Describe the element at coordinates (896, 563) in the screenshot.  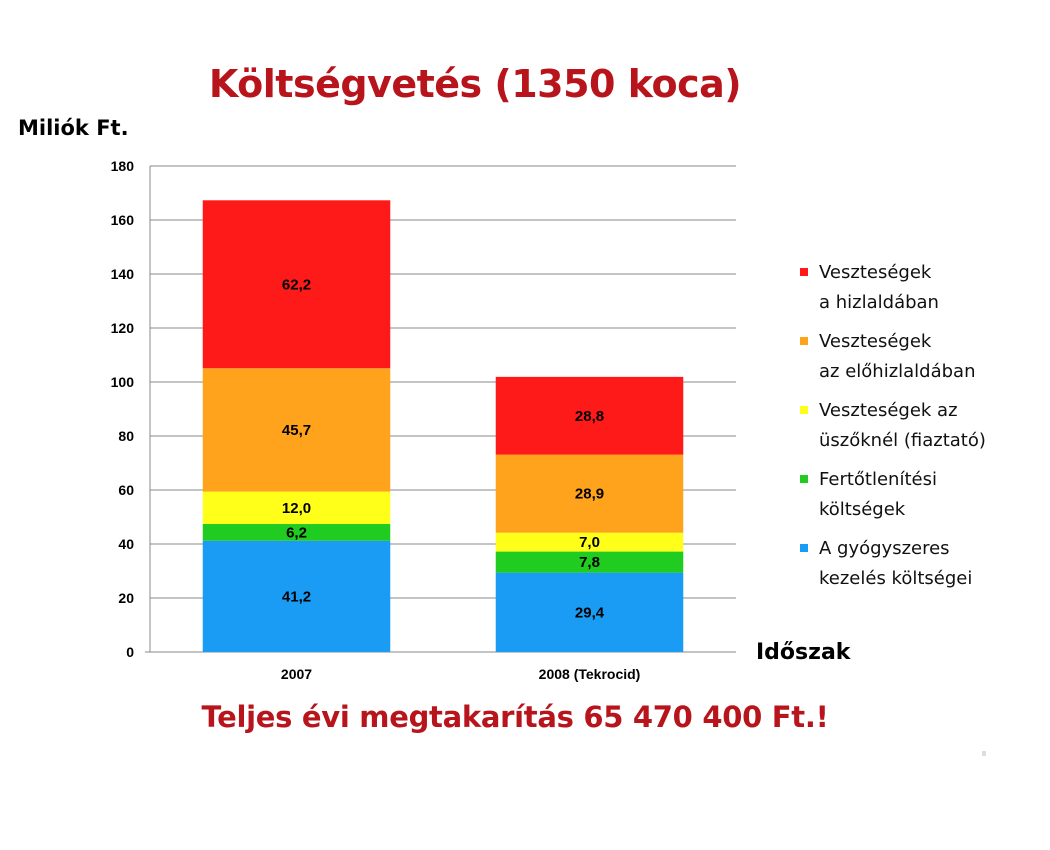
I see `legend-label: A gyógyszeres kezelés költségei` at that location.